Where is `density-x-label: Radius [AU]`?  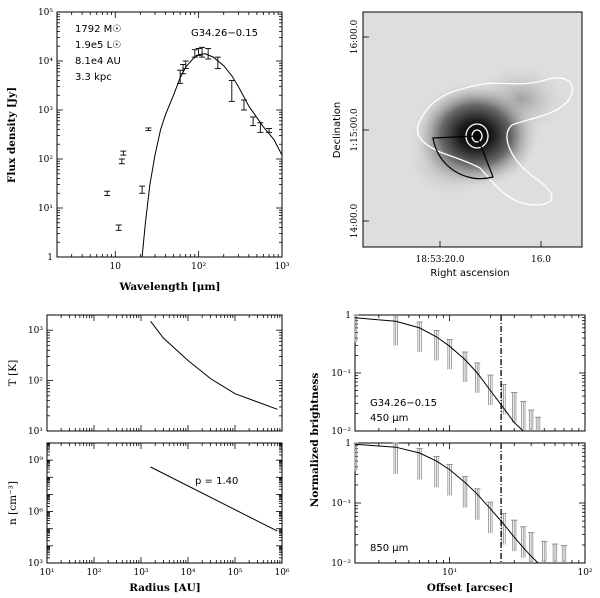
density-x-label: Radius [AU] is located at coordinates (165, 588).